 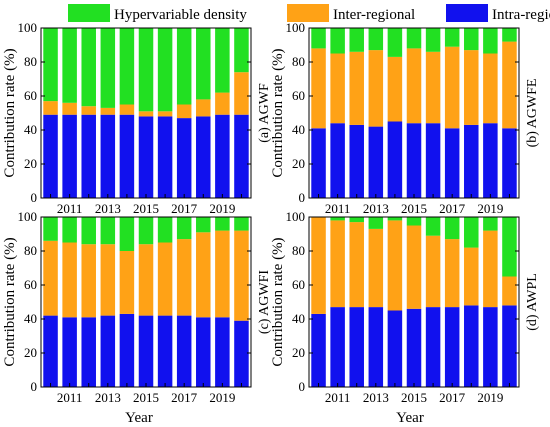 I want to click on bar-2019-intra-regional, so click(x=490, y=160).